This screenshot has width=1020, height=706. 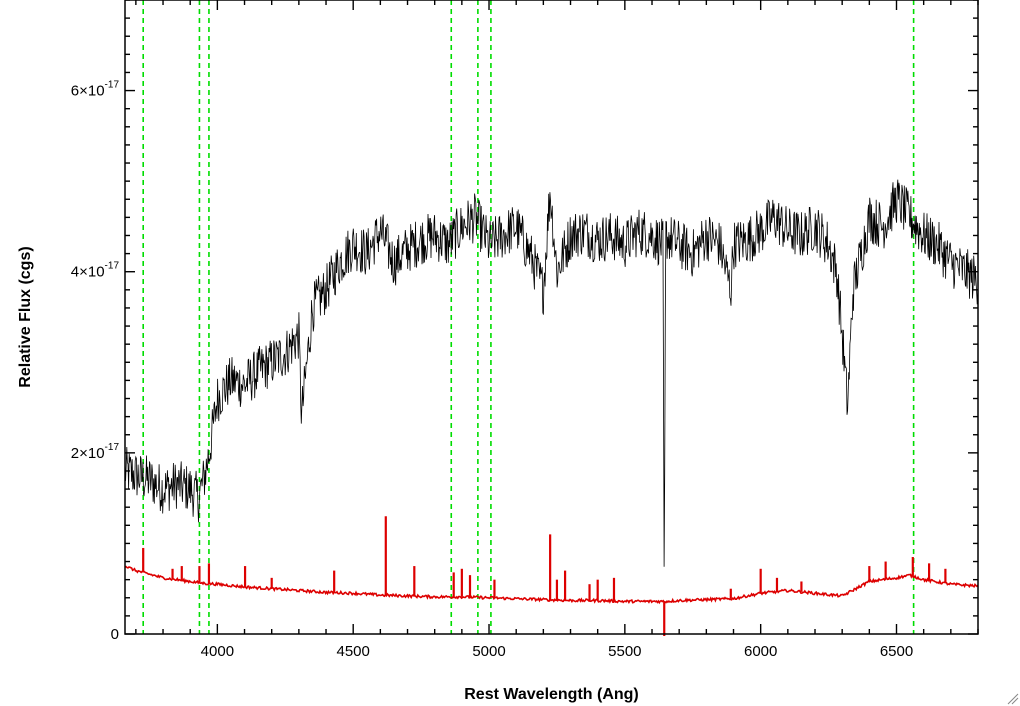 What do you see at coordinates (95, 271) in the screenshot?
I see `y-tick-label: 4×10⁻¹⁷` at bounding box center [95, 271].